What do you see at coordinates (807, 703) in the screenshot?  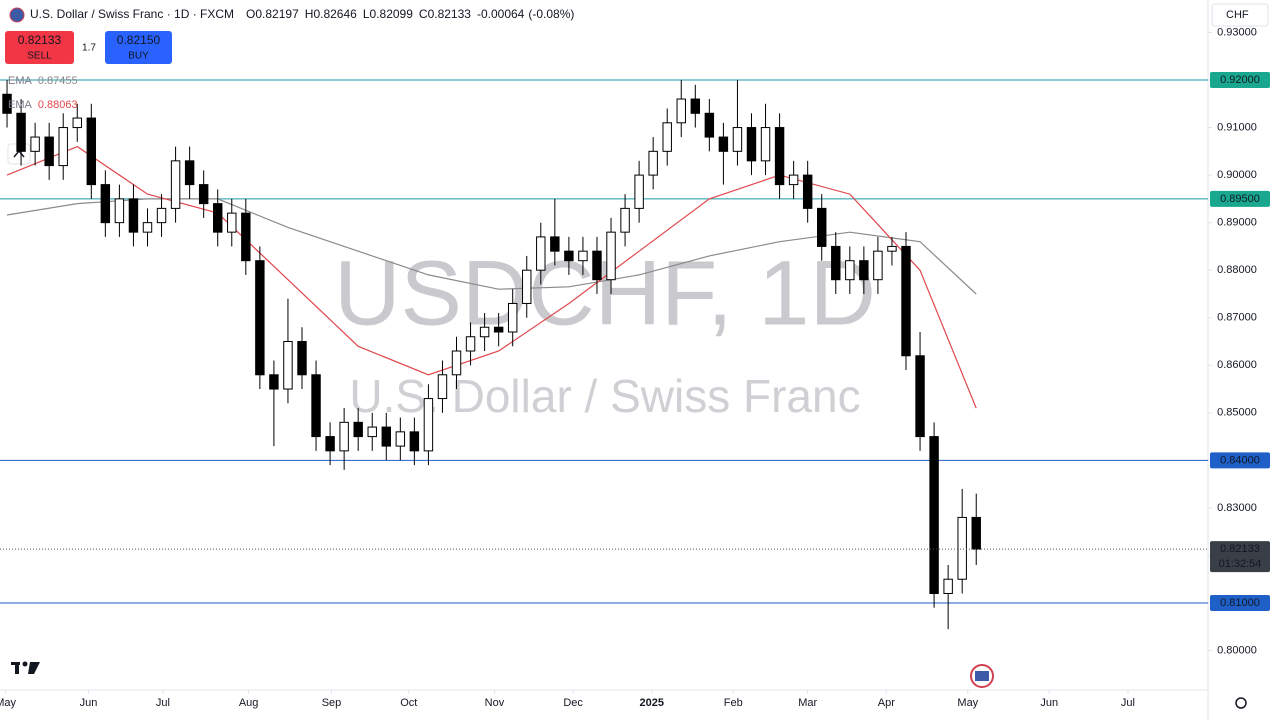 I see `x-tick-label: Mar` at bounding box center [807, 703].